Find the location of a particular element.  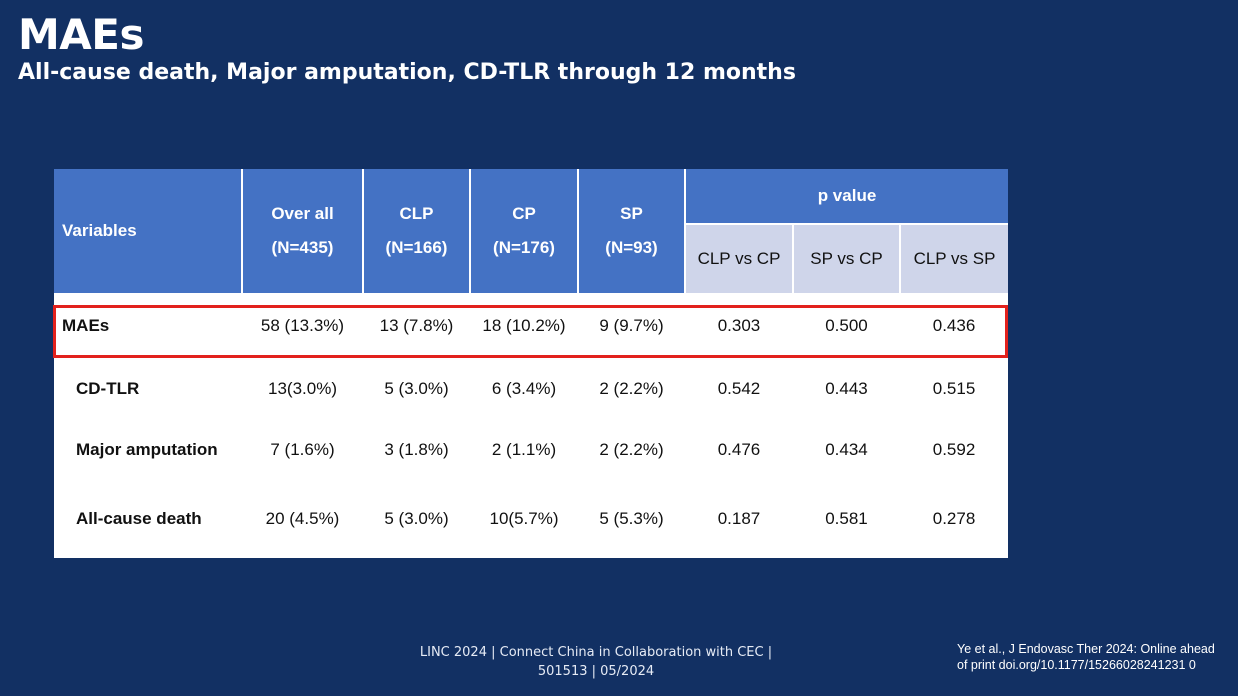

header-overall: Over all (N=435) is located at coordinates (303, 231).